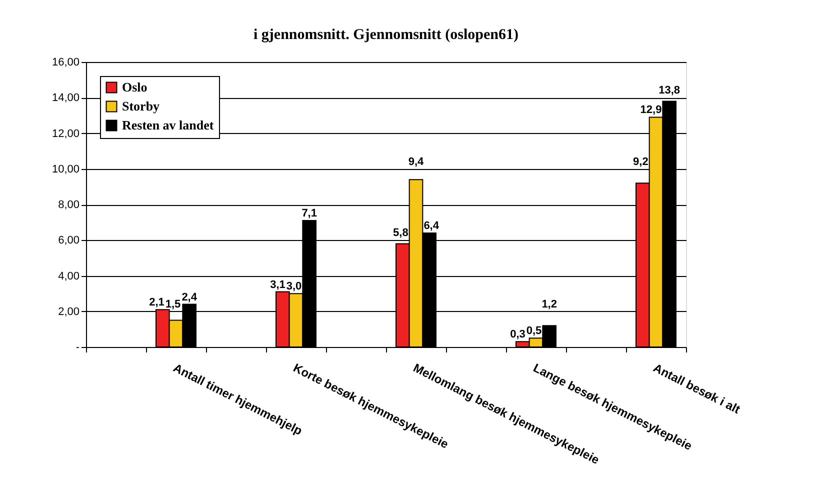  I want to click on legend-label: Resten av landet, so click(168, 125).